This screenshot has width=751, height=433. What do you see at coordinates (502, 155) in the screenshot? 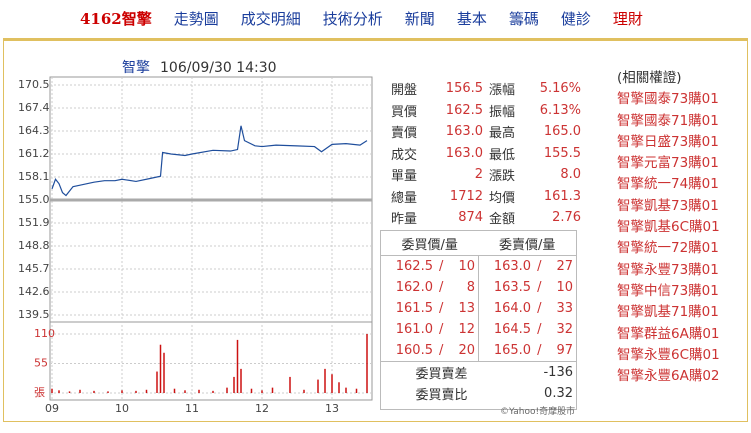
I see `quote-label: 最低` at bounding box center [502, 155].